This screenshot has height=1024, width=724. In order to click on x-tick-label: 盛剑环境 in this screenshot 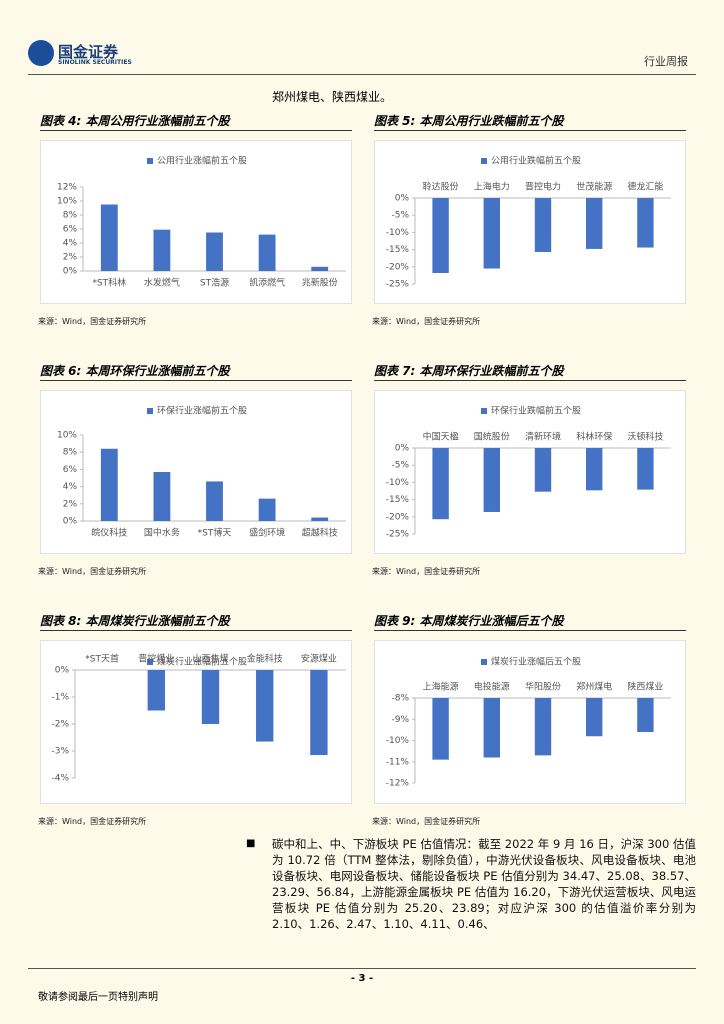, I will do `click(267, 533)`.